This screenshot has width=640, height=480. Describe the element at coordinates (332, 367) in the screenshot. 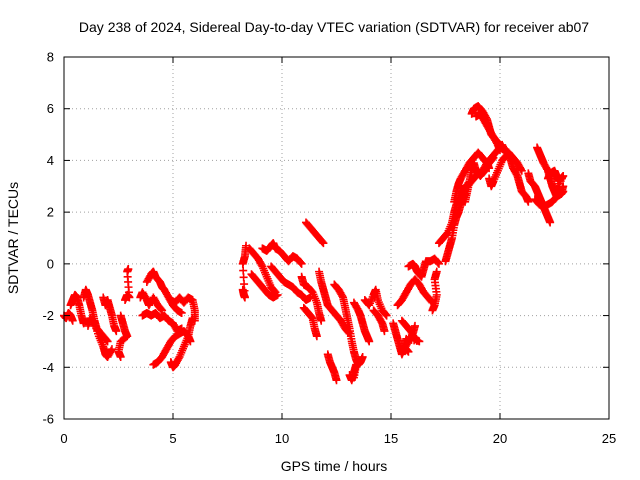

I see `series-s23` at that location.